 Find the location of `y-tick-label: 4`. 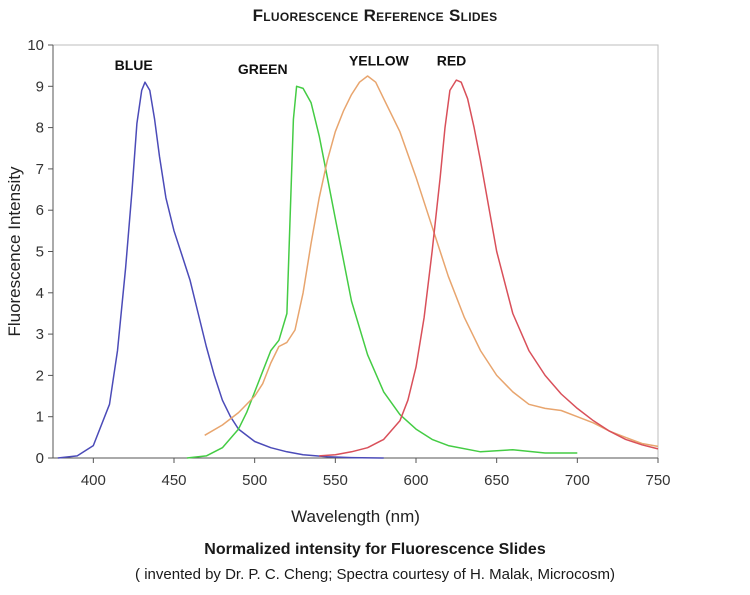

y-tick-label: 4 is located at coordinates (40, 293).